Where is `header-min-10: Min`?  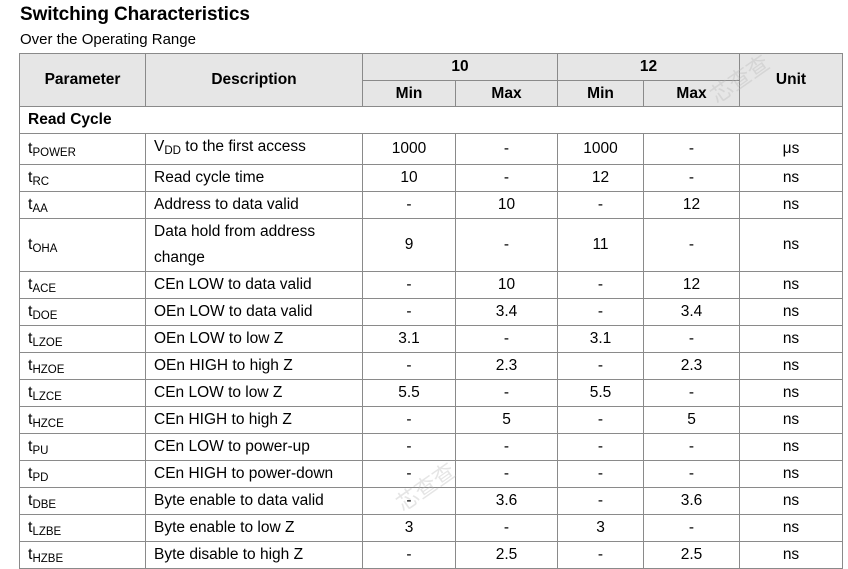
header-min-10: Min is located at coordinates (409, 93).